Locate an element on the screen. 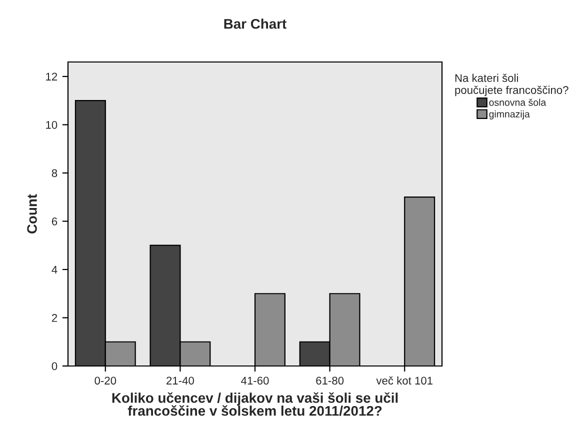 The width and height of the screenshot is (582, 425). y-axis-title: Count is located at coordinates (32, 214).